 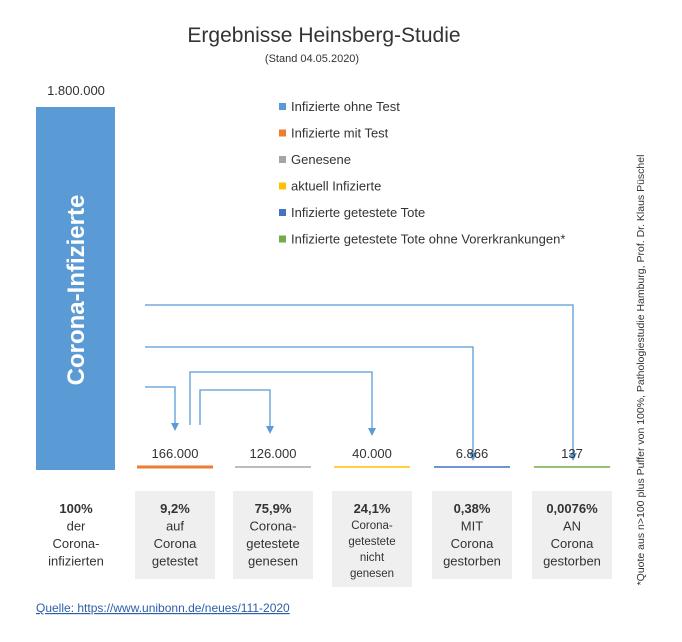 I want to click on caption-line: 0,0076%, so click(x=572, y=508).